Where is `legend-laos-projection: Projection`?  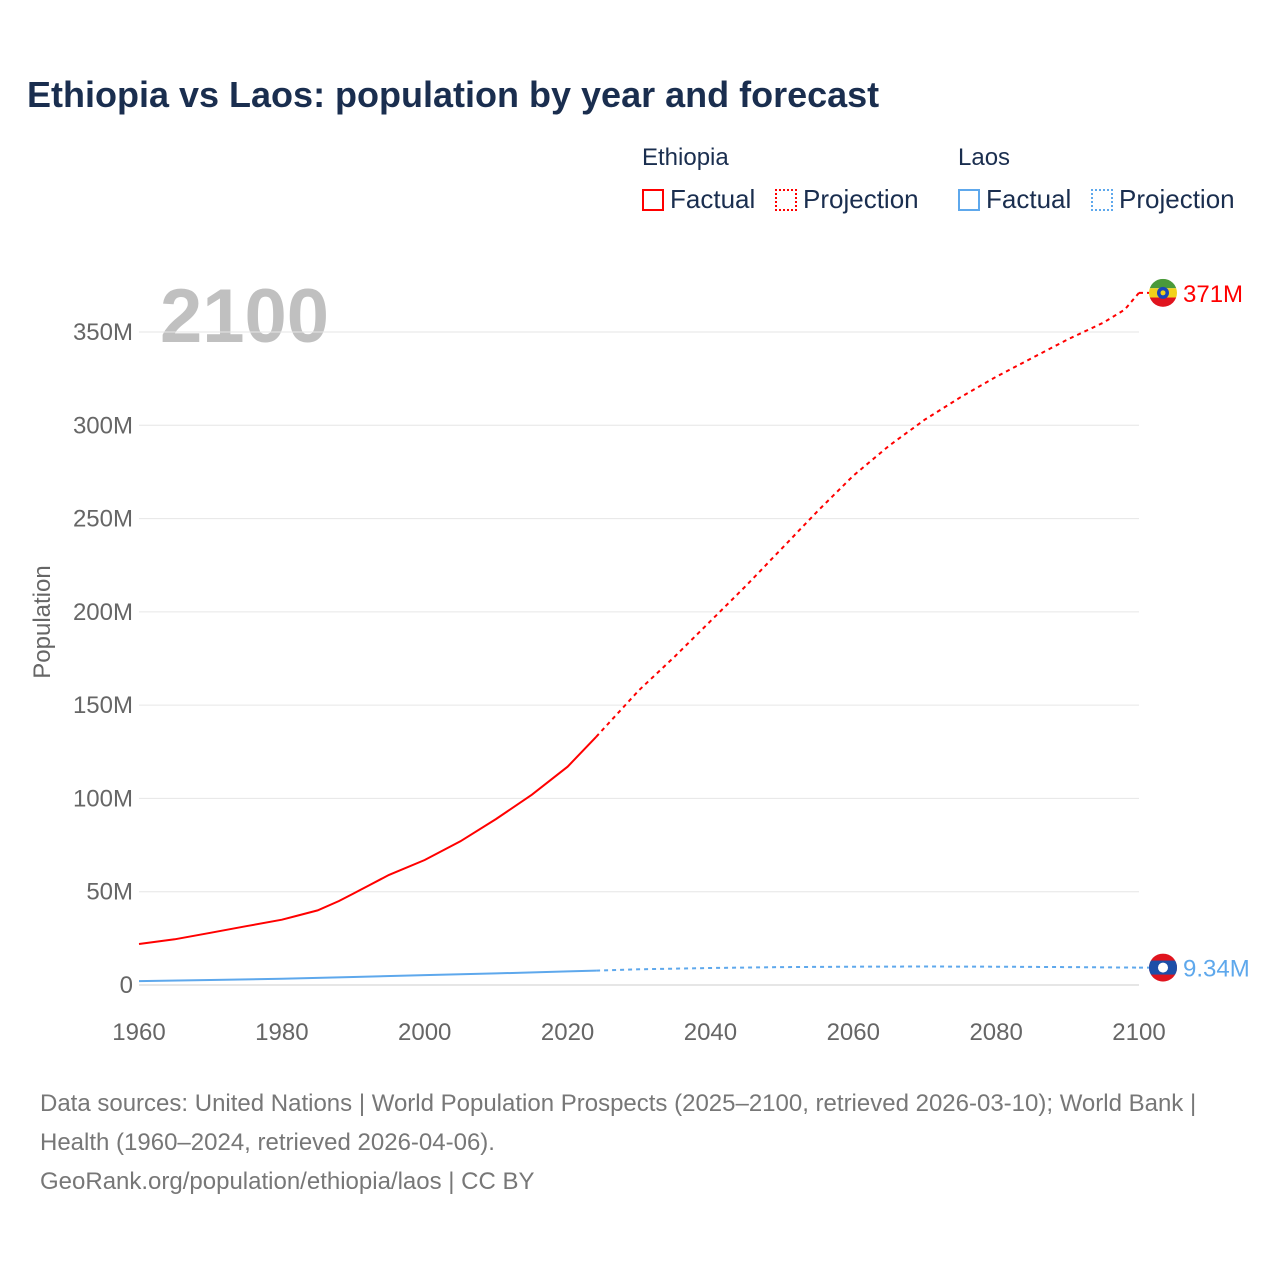
legend-laos-projection: Projection is located at coordinates (1163, 199).